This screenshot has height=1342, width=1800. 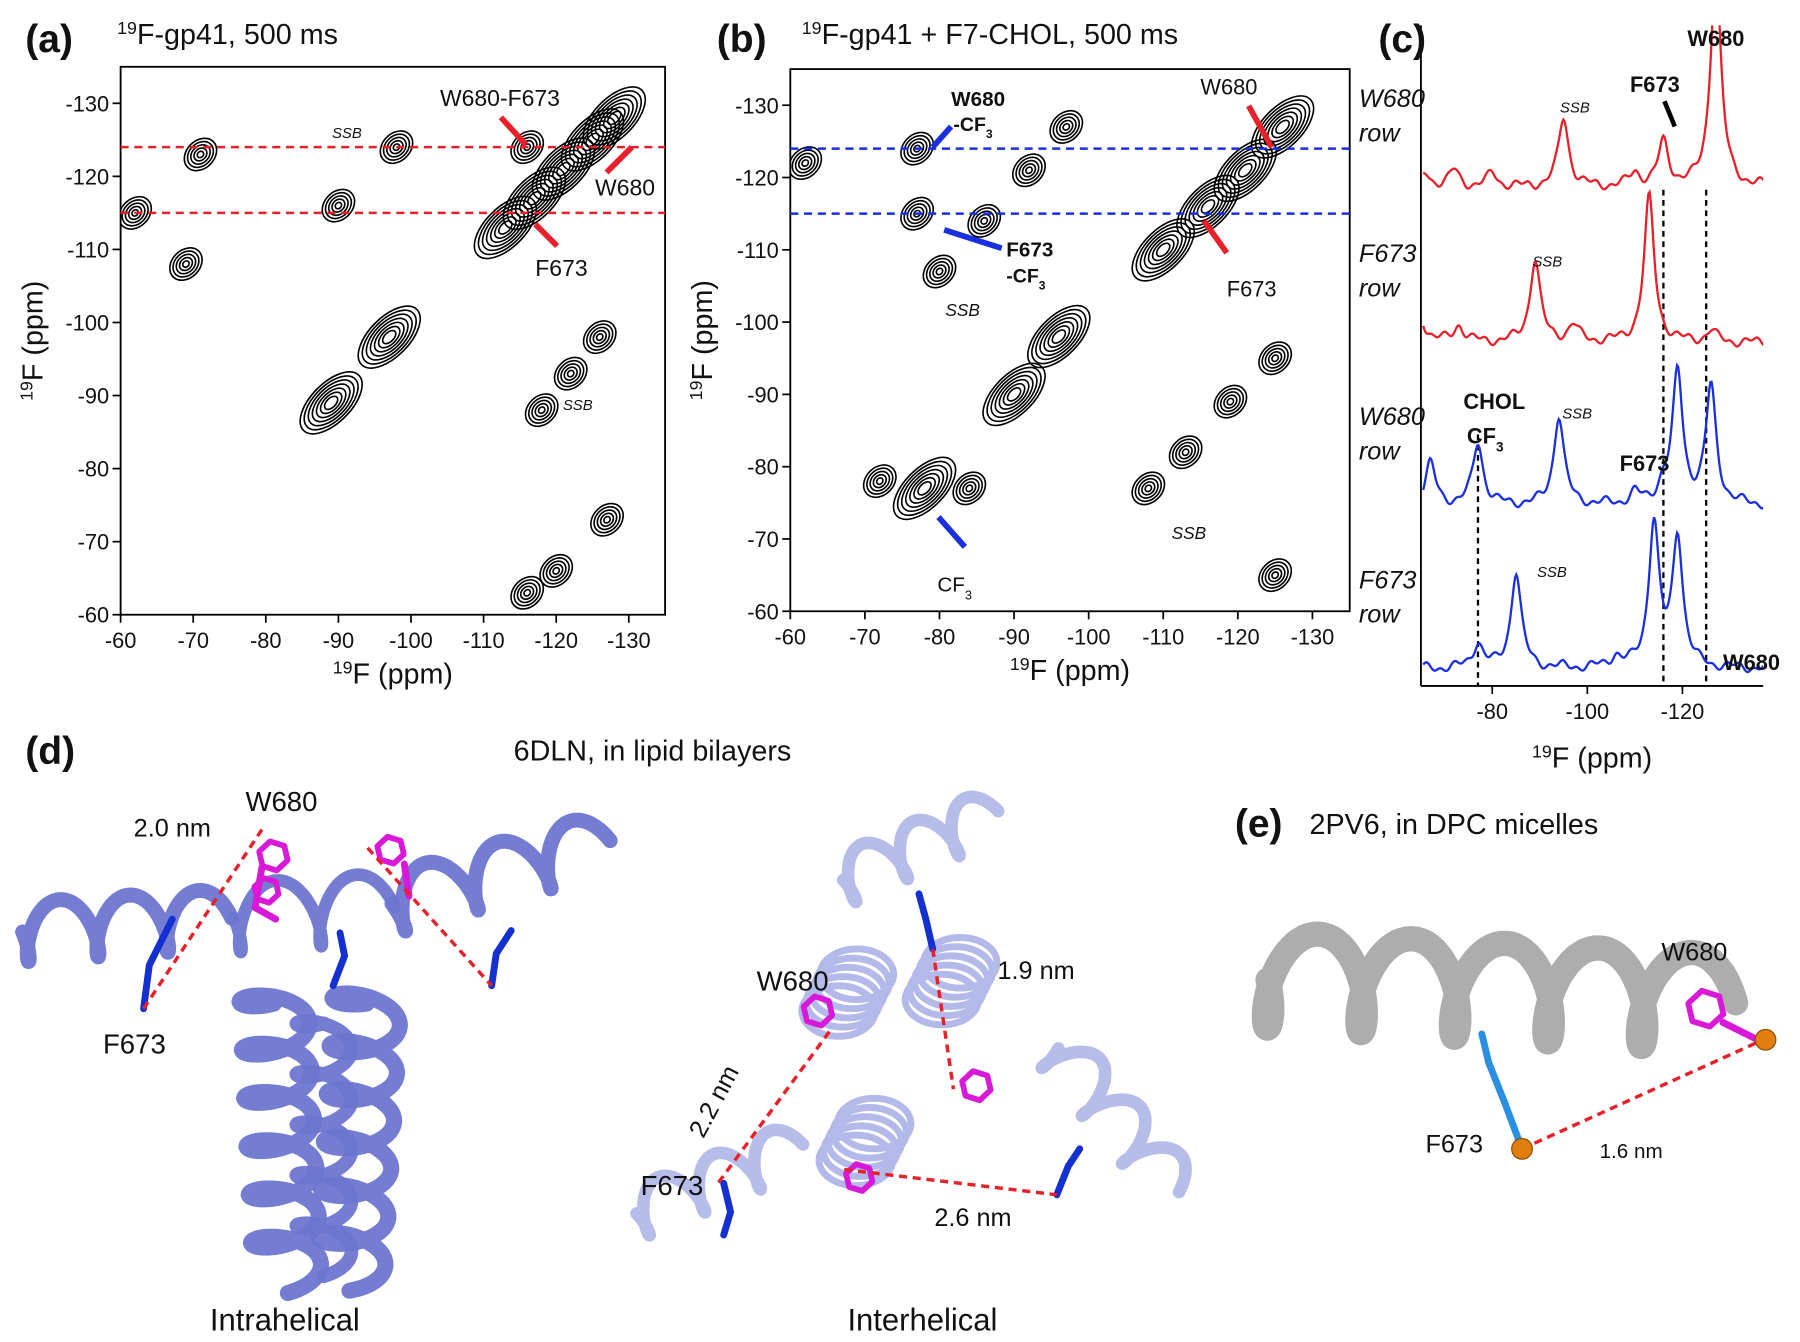 What do you see at coordinates (1454, 825) in the screenshot?
I see `panel-title: 2PV6, in DPC micelles` at bounding box center [1454, 825].